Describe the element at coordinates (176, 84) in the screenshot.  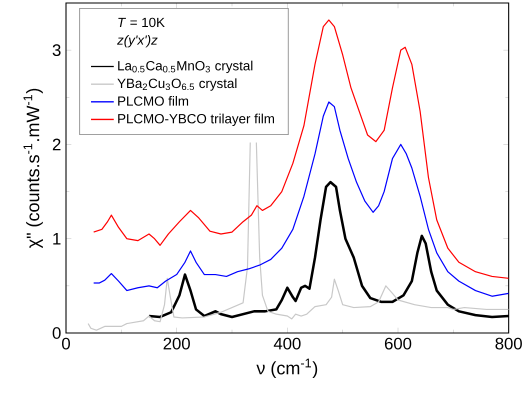
I see `legend-label: YBa$_{2}$Cu$_{3}$O$_{6.5}$ crystal` at that location.